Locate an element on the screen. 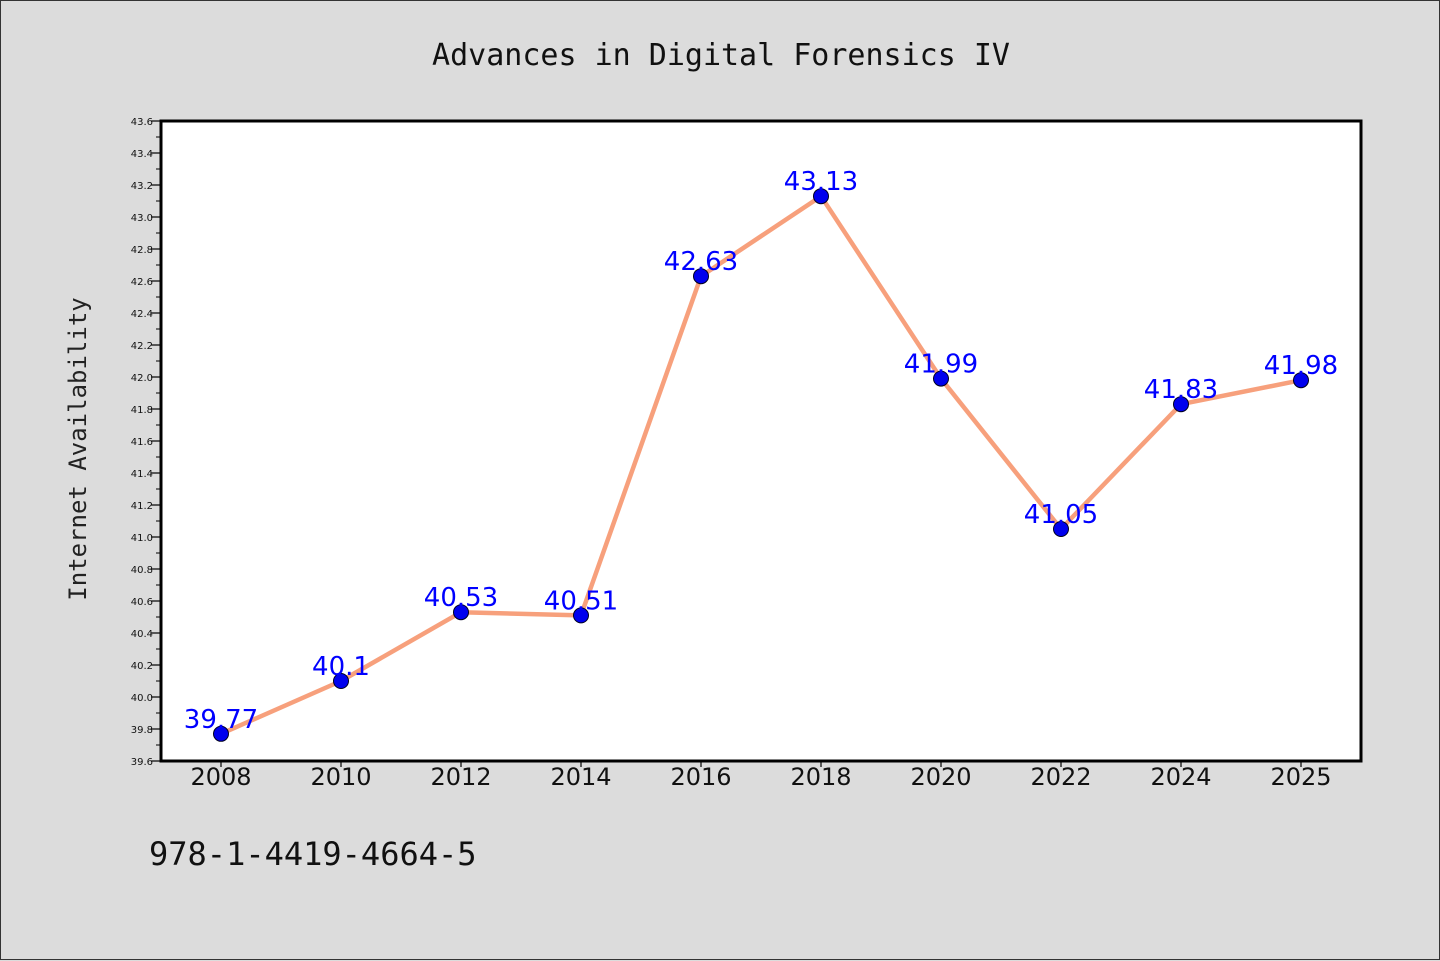 This screenshot has width=1440, height=961. y-tick-label: 39.6 is located at coordinates (142, 762).